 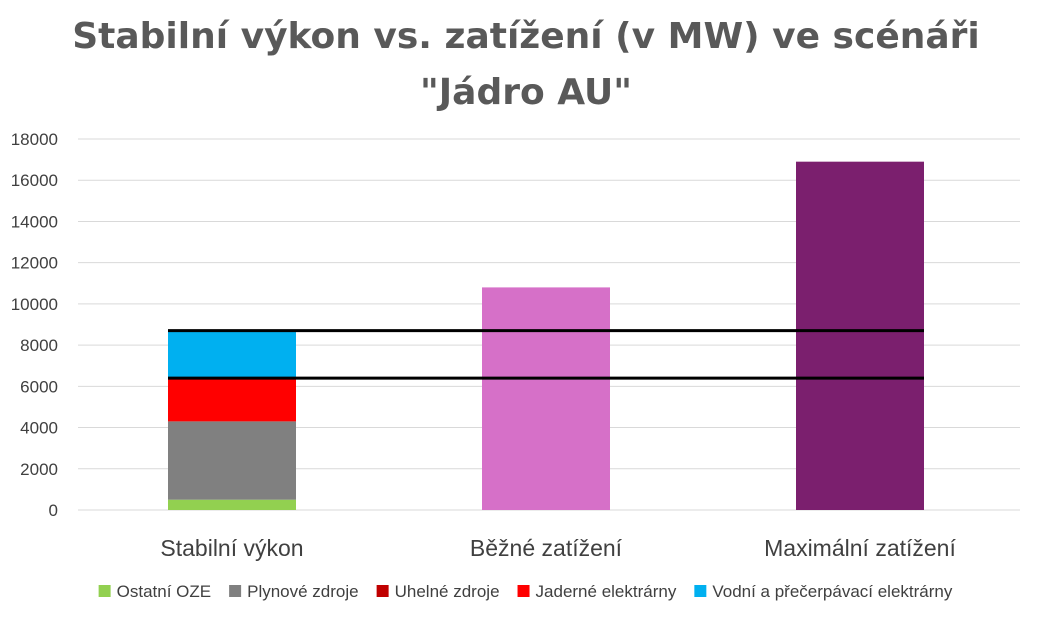 I want to click on y-tick-label: 0, so click(x=53, y=510).